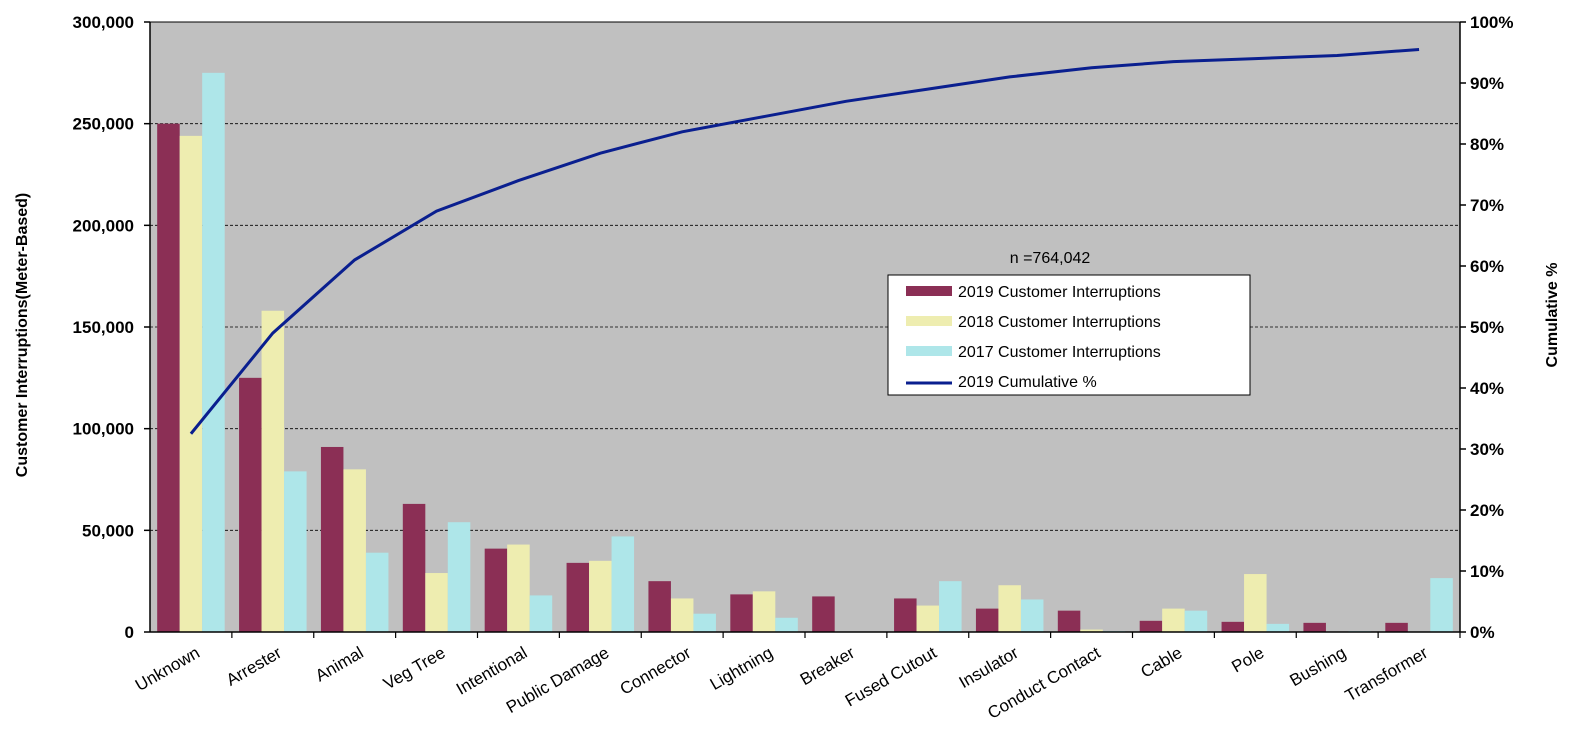 This screenshot has height=756, width=1572. What do you see at coordinates (989, 667) in the screenshot?
I see `x-tick-label: Insulator` at bounding box center [989, 667].